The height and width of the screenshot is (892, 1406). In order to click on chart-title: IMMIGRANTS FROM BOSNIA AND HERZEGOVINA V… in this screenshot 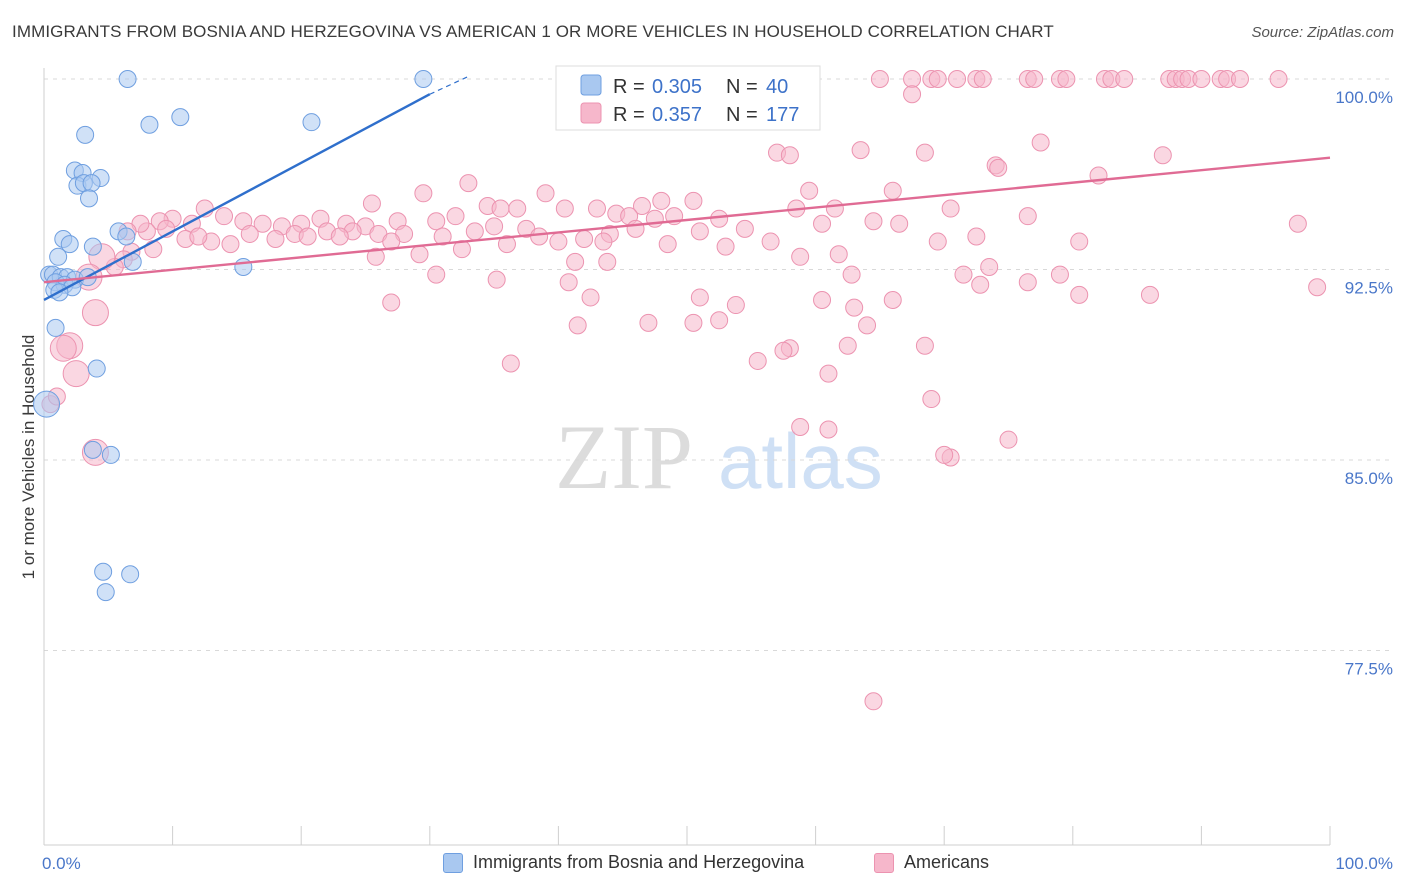, I will do `click(533, 31)`.